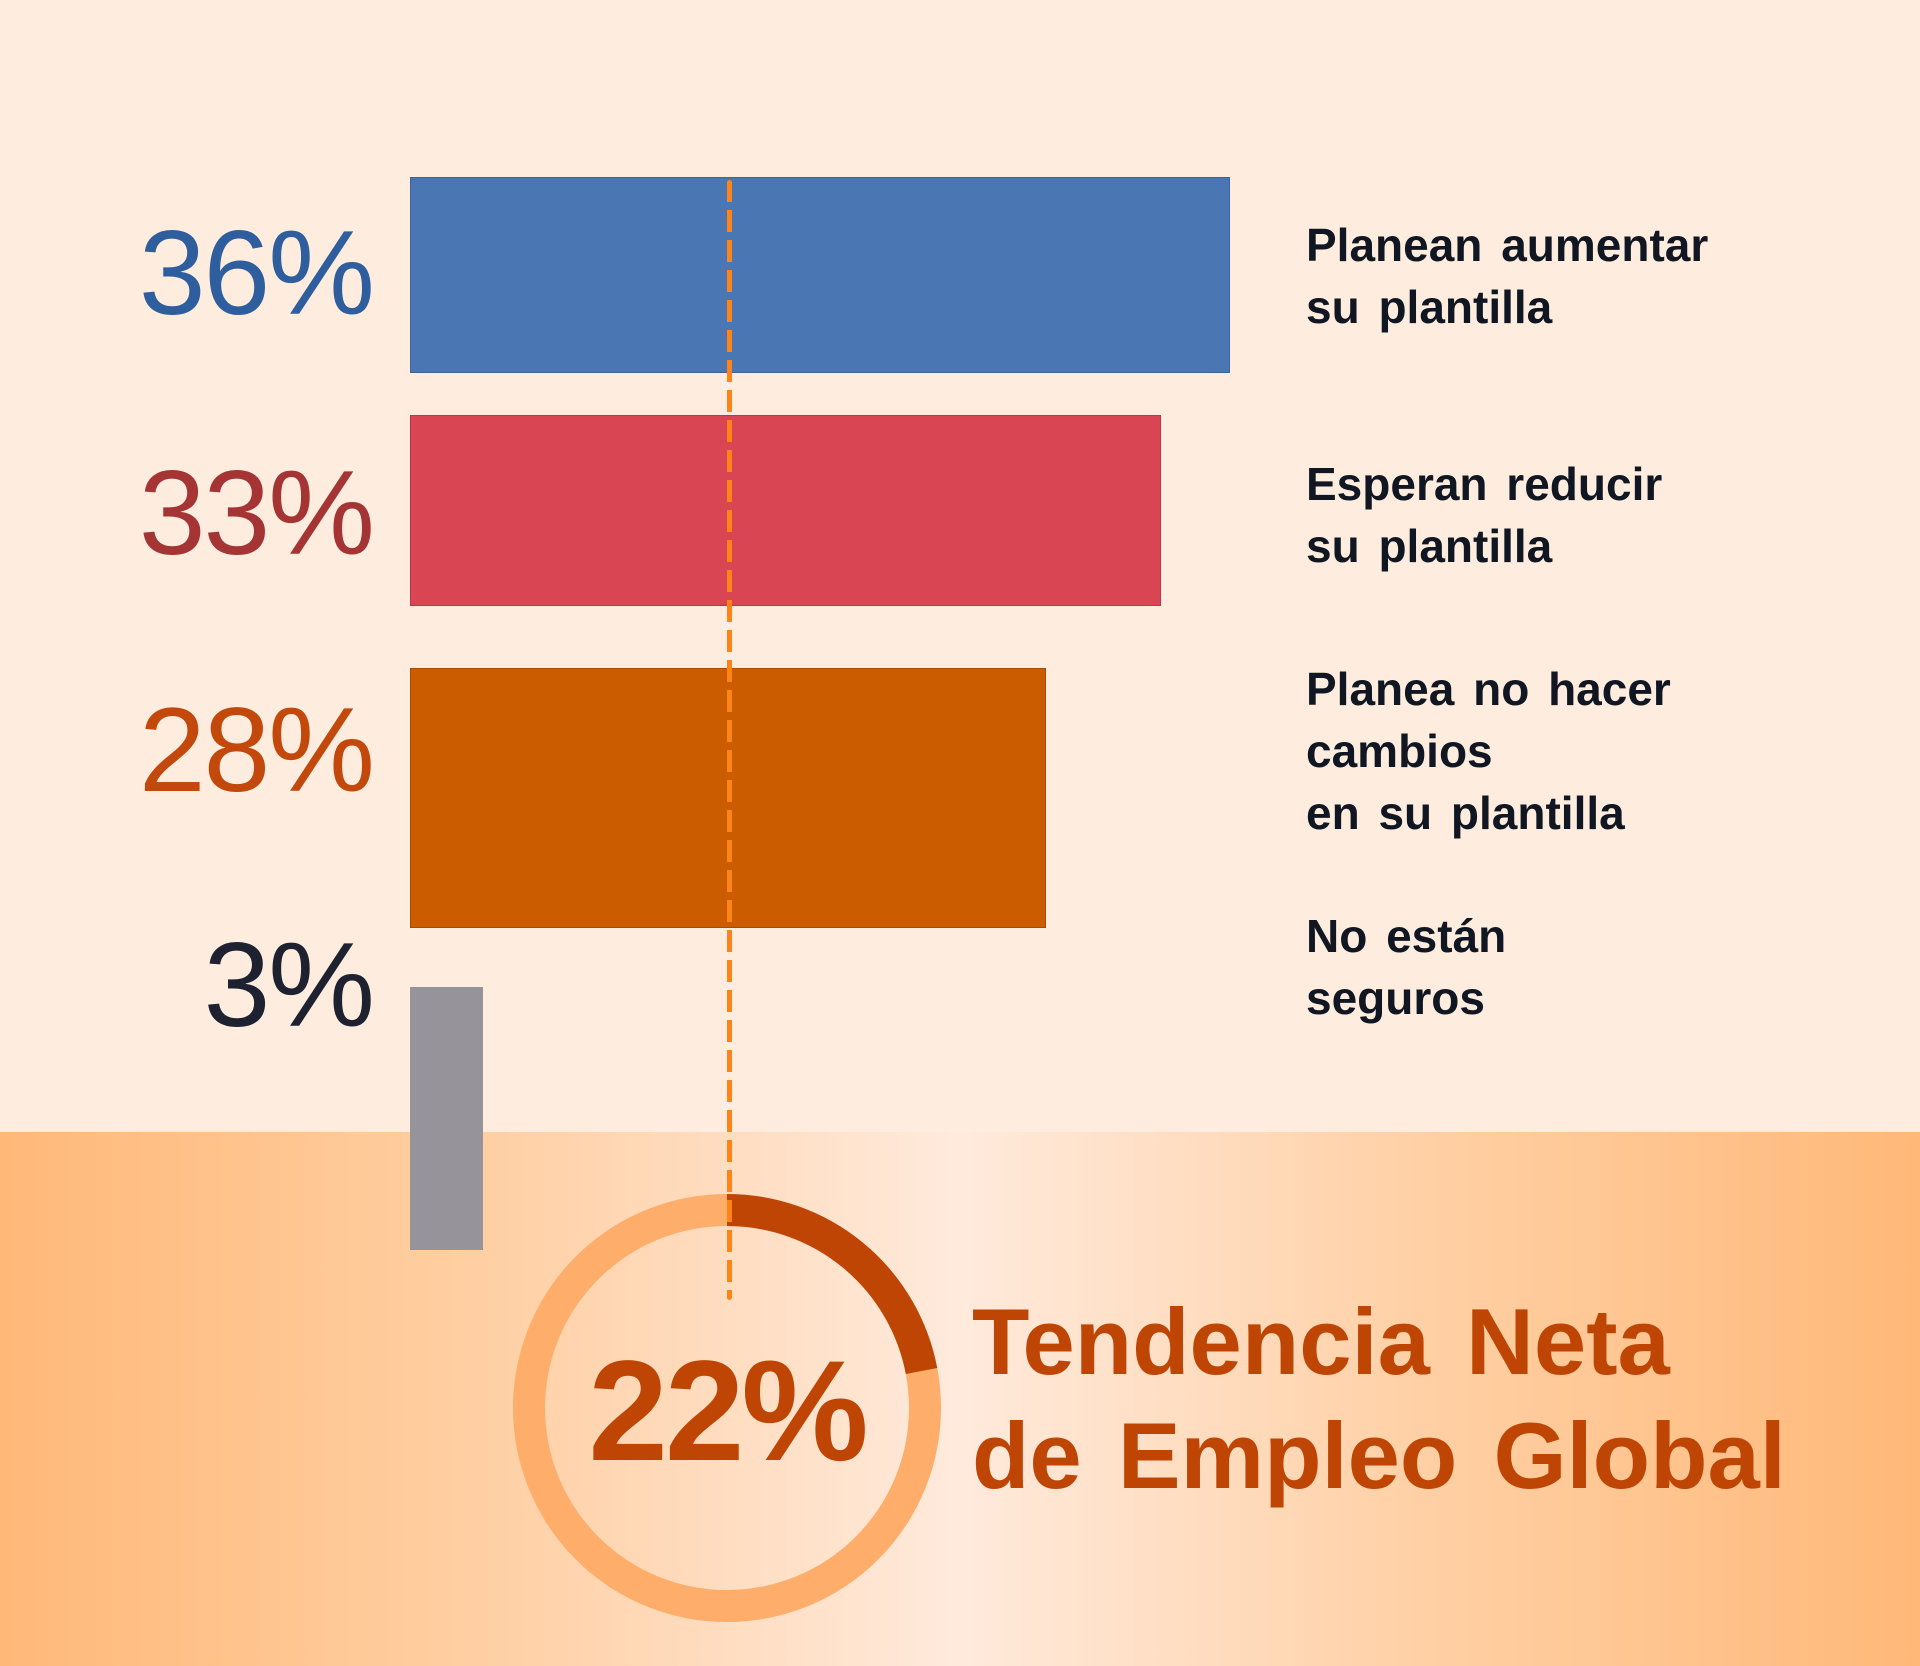 The height and width of the screenshot is (1666, 1920). I want to click on bar-no-seguros, so click(446, 1118).